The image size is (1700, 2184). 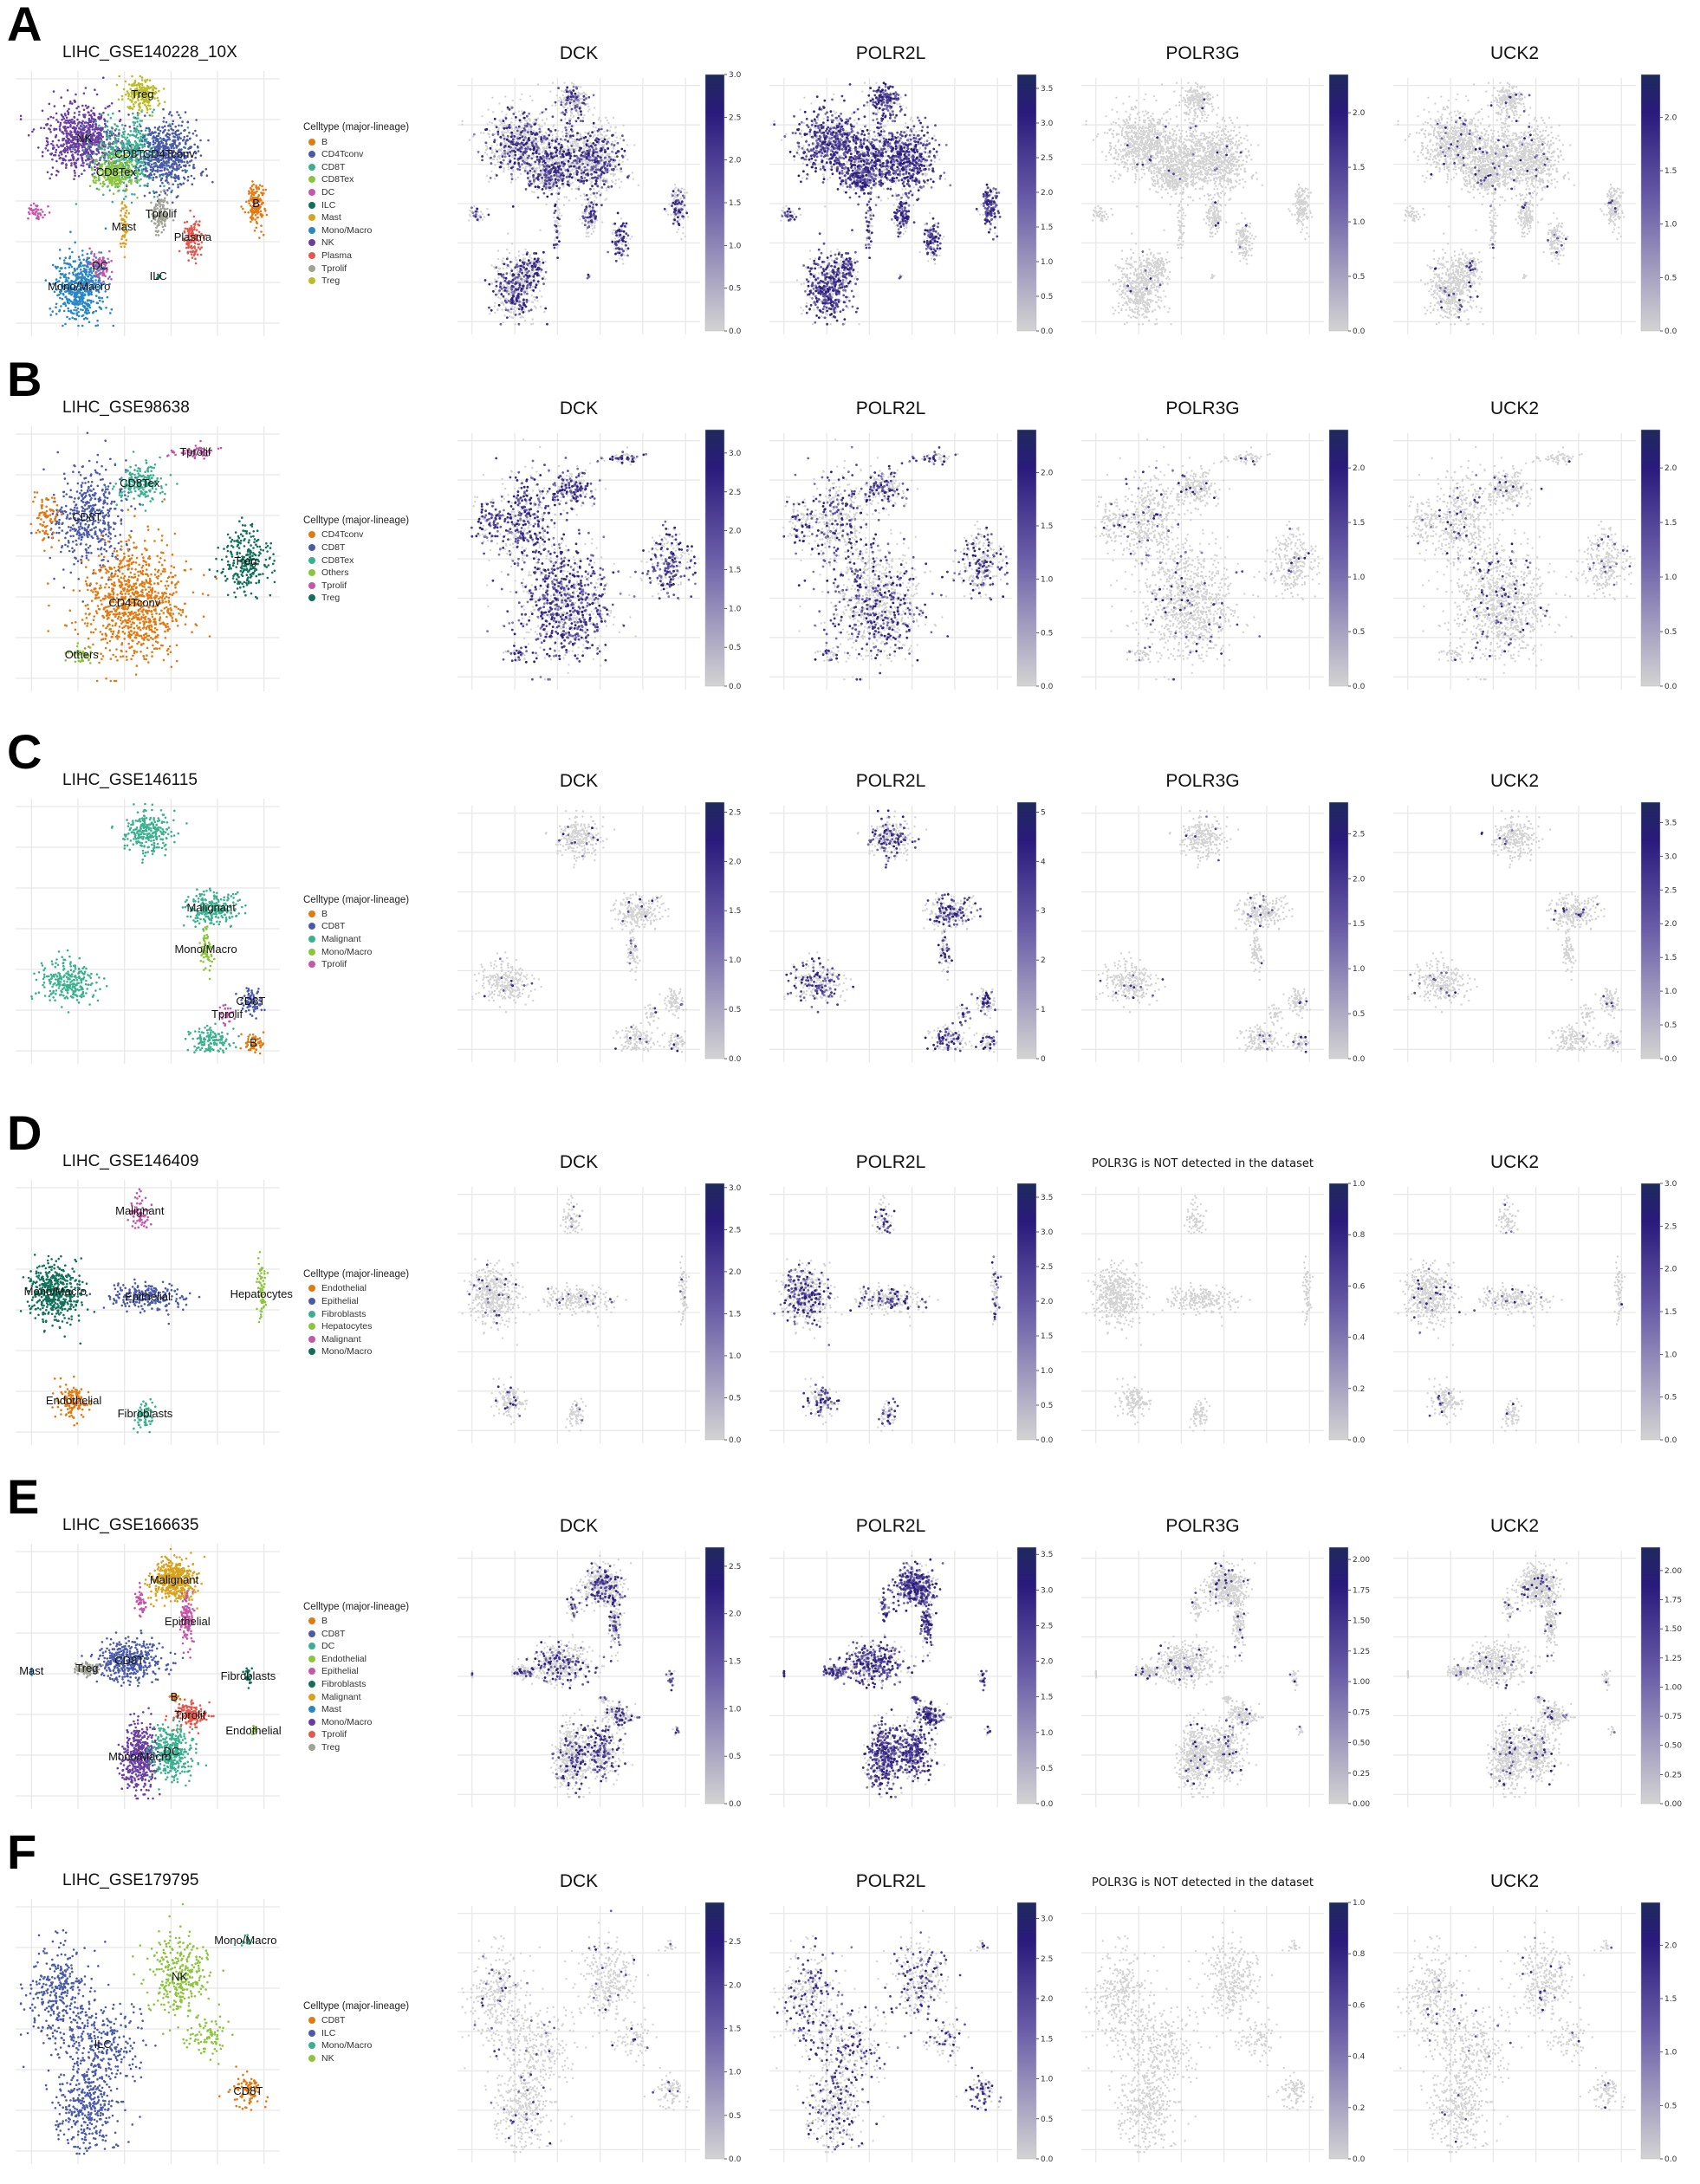 I want to click on cluster-label: NK, so click(x=84, y=138).